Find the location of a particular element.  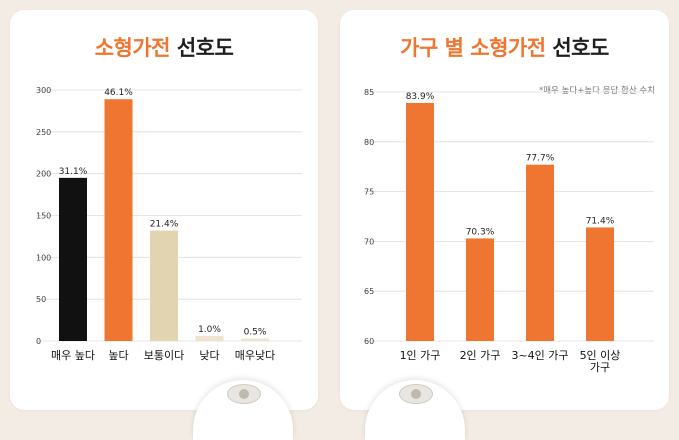

left-chart-data-label: 31.1% is located at coordinates (73, 172).